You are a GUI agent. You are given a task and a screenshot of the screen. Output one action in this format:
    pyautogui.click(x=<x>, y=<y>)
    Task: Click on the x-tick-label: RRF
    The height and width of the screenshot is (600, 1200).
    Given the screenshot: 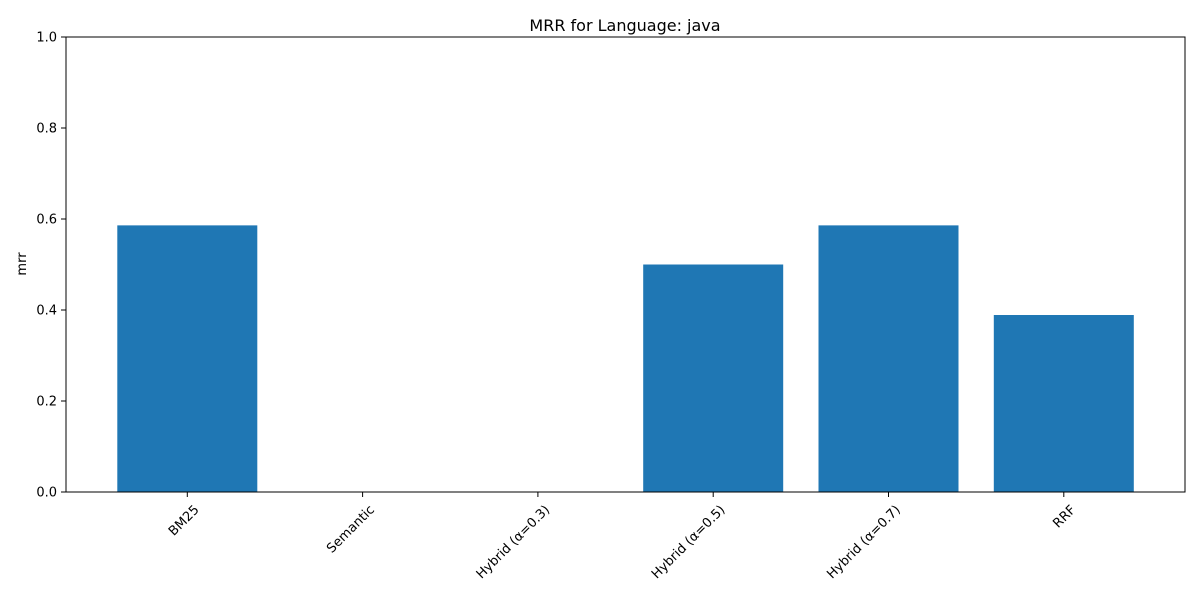 What is the action you would take?
    pyautogui.click(x=1064, y=517)
    